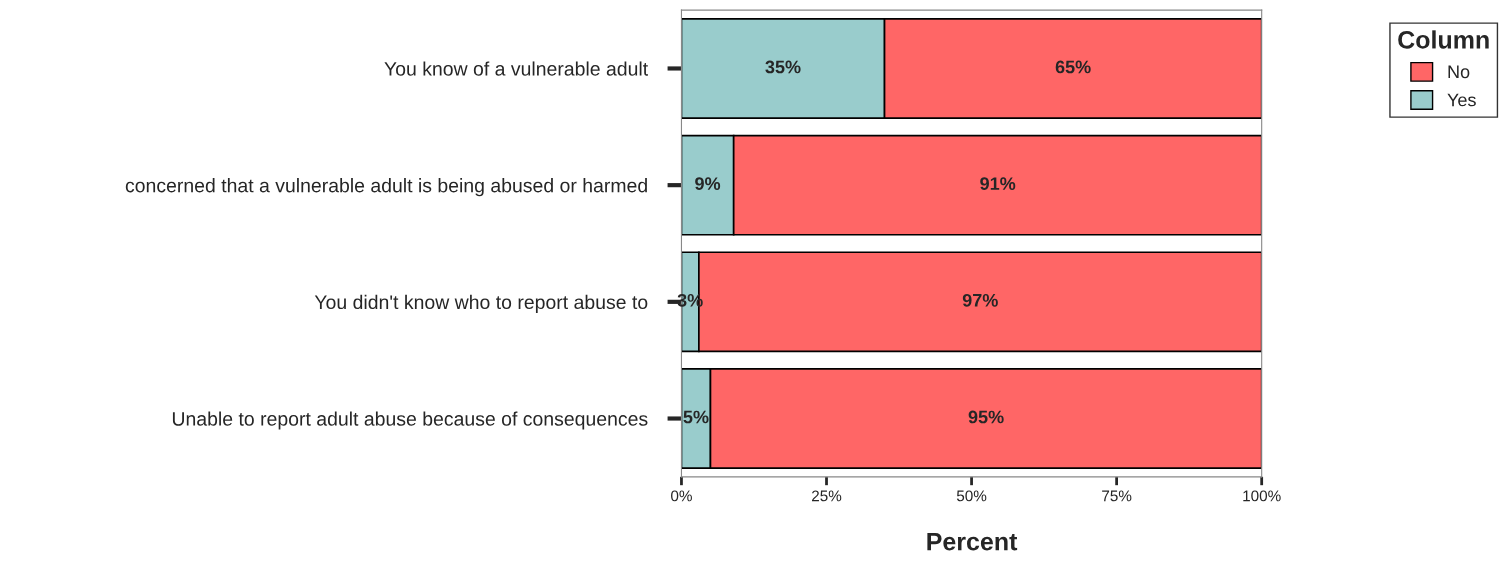 This screenshot has height=563, width=1511. Describe the element at coordinates (1117, 496) in the screenshot. I see `x-tick-label: 75%` at that location.